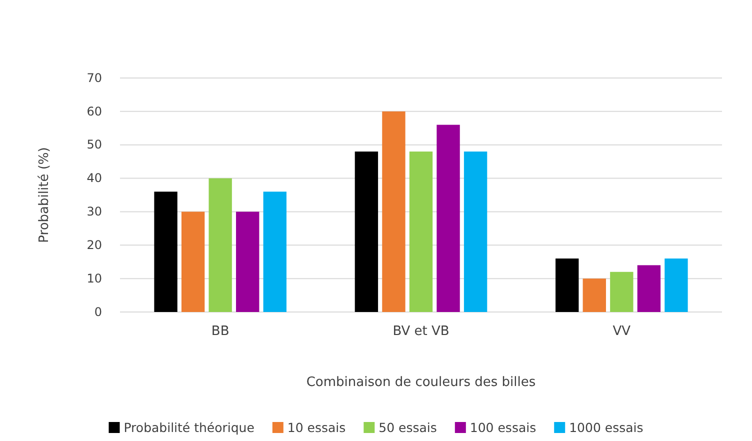 This screenshot has width=752, height=441. I want to click on x-tick-label: BV et VB, so click(421, 332).